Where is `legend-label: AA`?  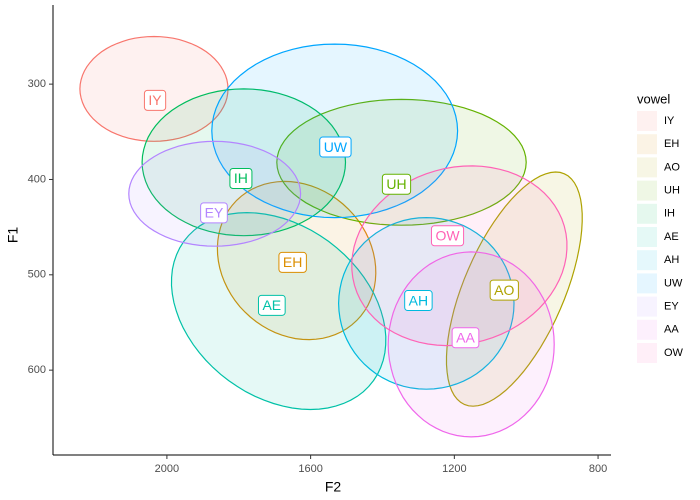 legend-label: AA is located at coordinates (671, 330).